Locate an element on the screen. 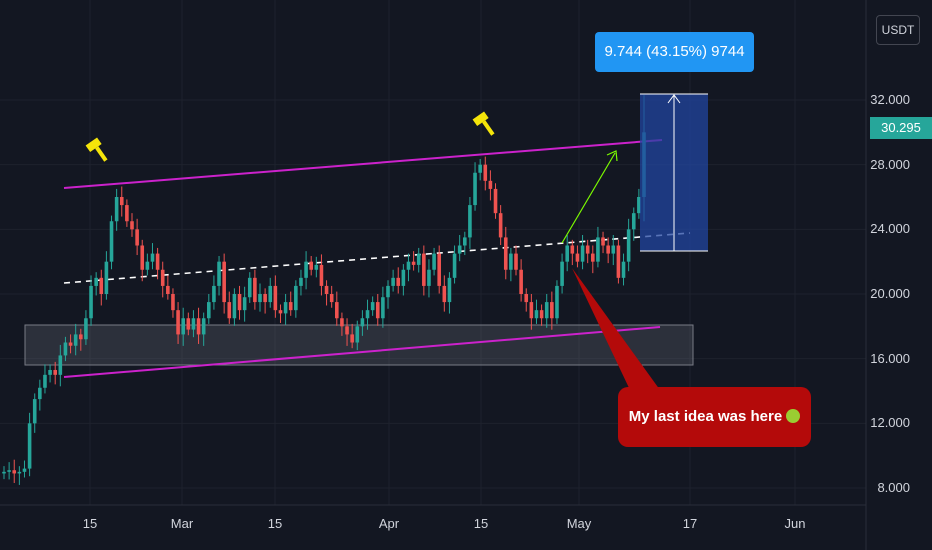 This screenshot has height=550, width=932. price-tick-label: 24.000 is located at coordinates (890, 229).